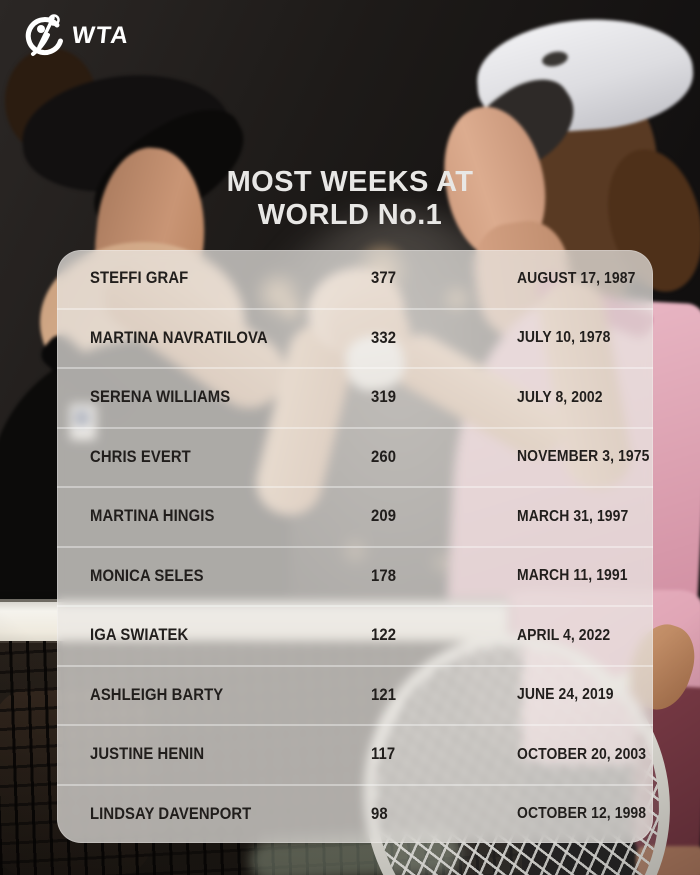 This screenshot has height=875, width=700. I want to click on wta-logo: WTA, so click(75, 36).